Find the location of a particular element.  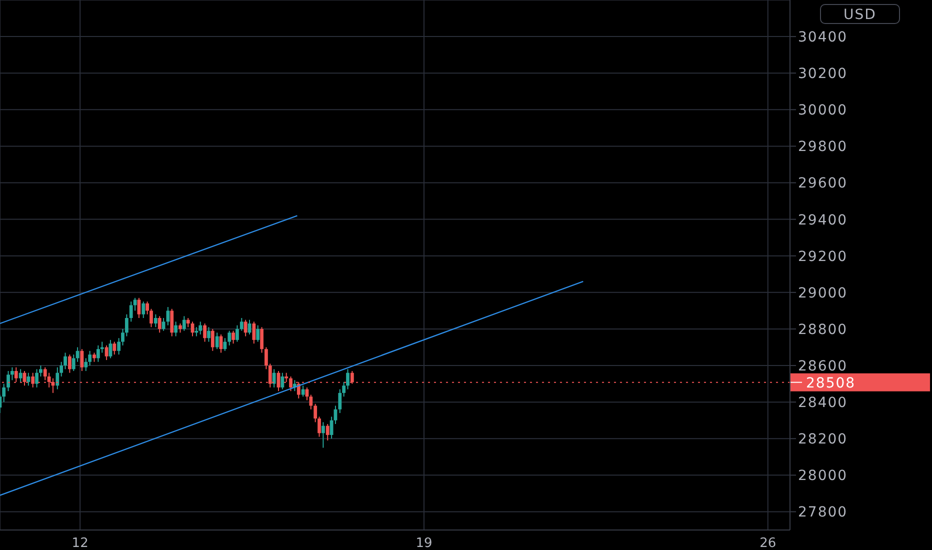

y-tick-label: 28600 is located at coordinates (823, 366).